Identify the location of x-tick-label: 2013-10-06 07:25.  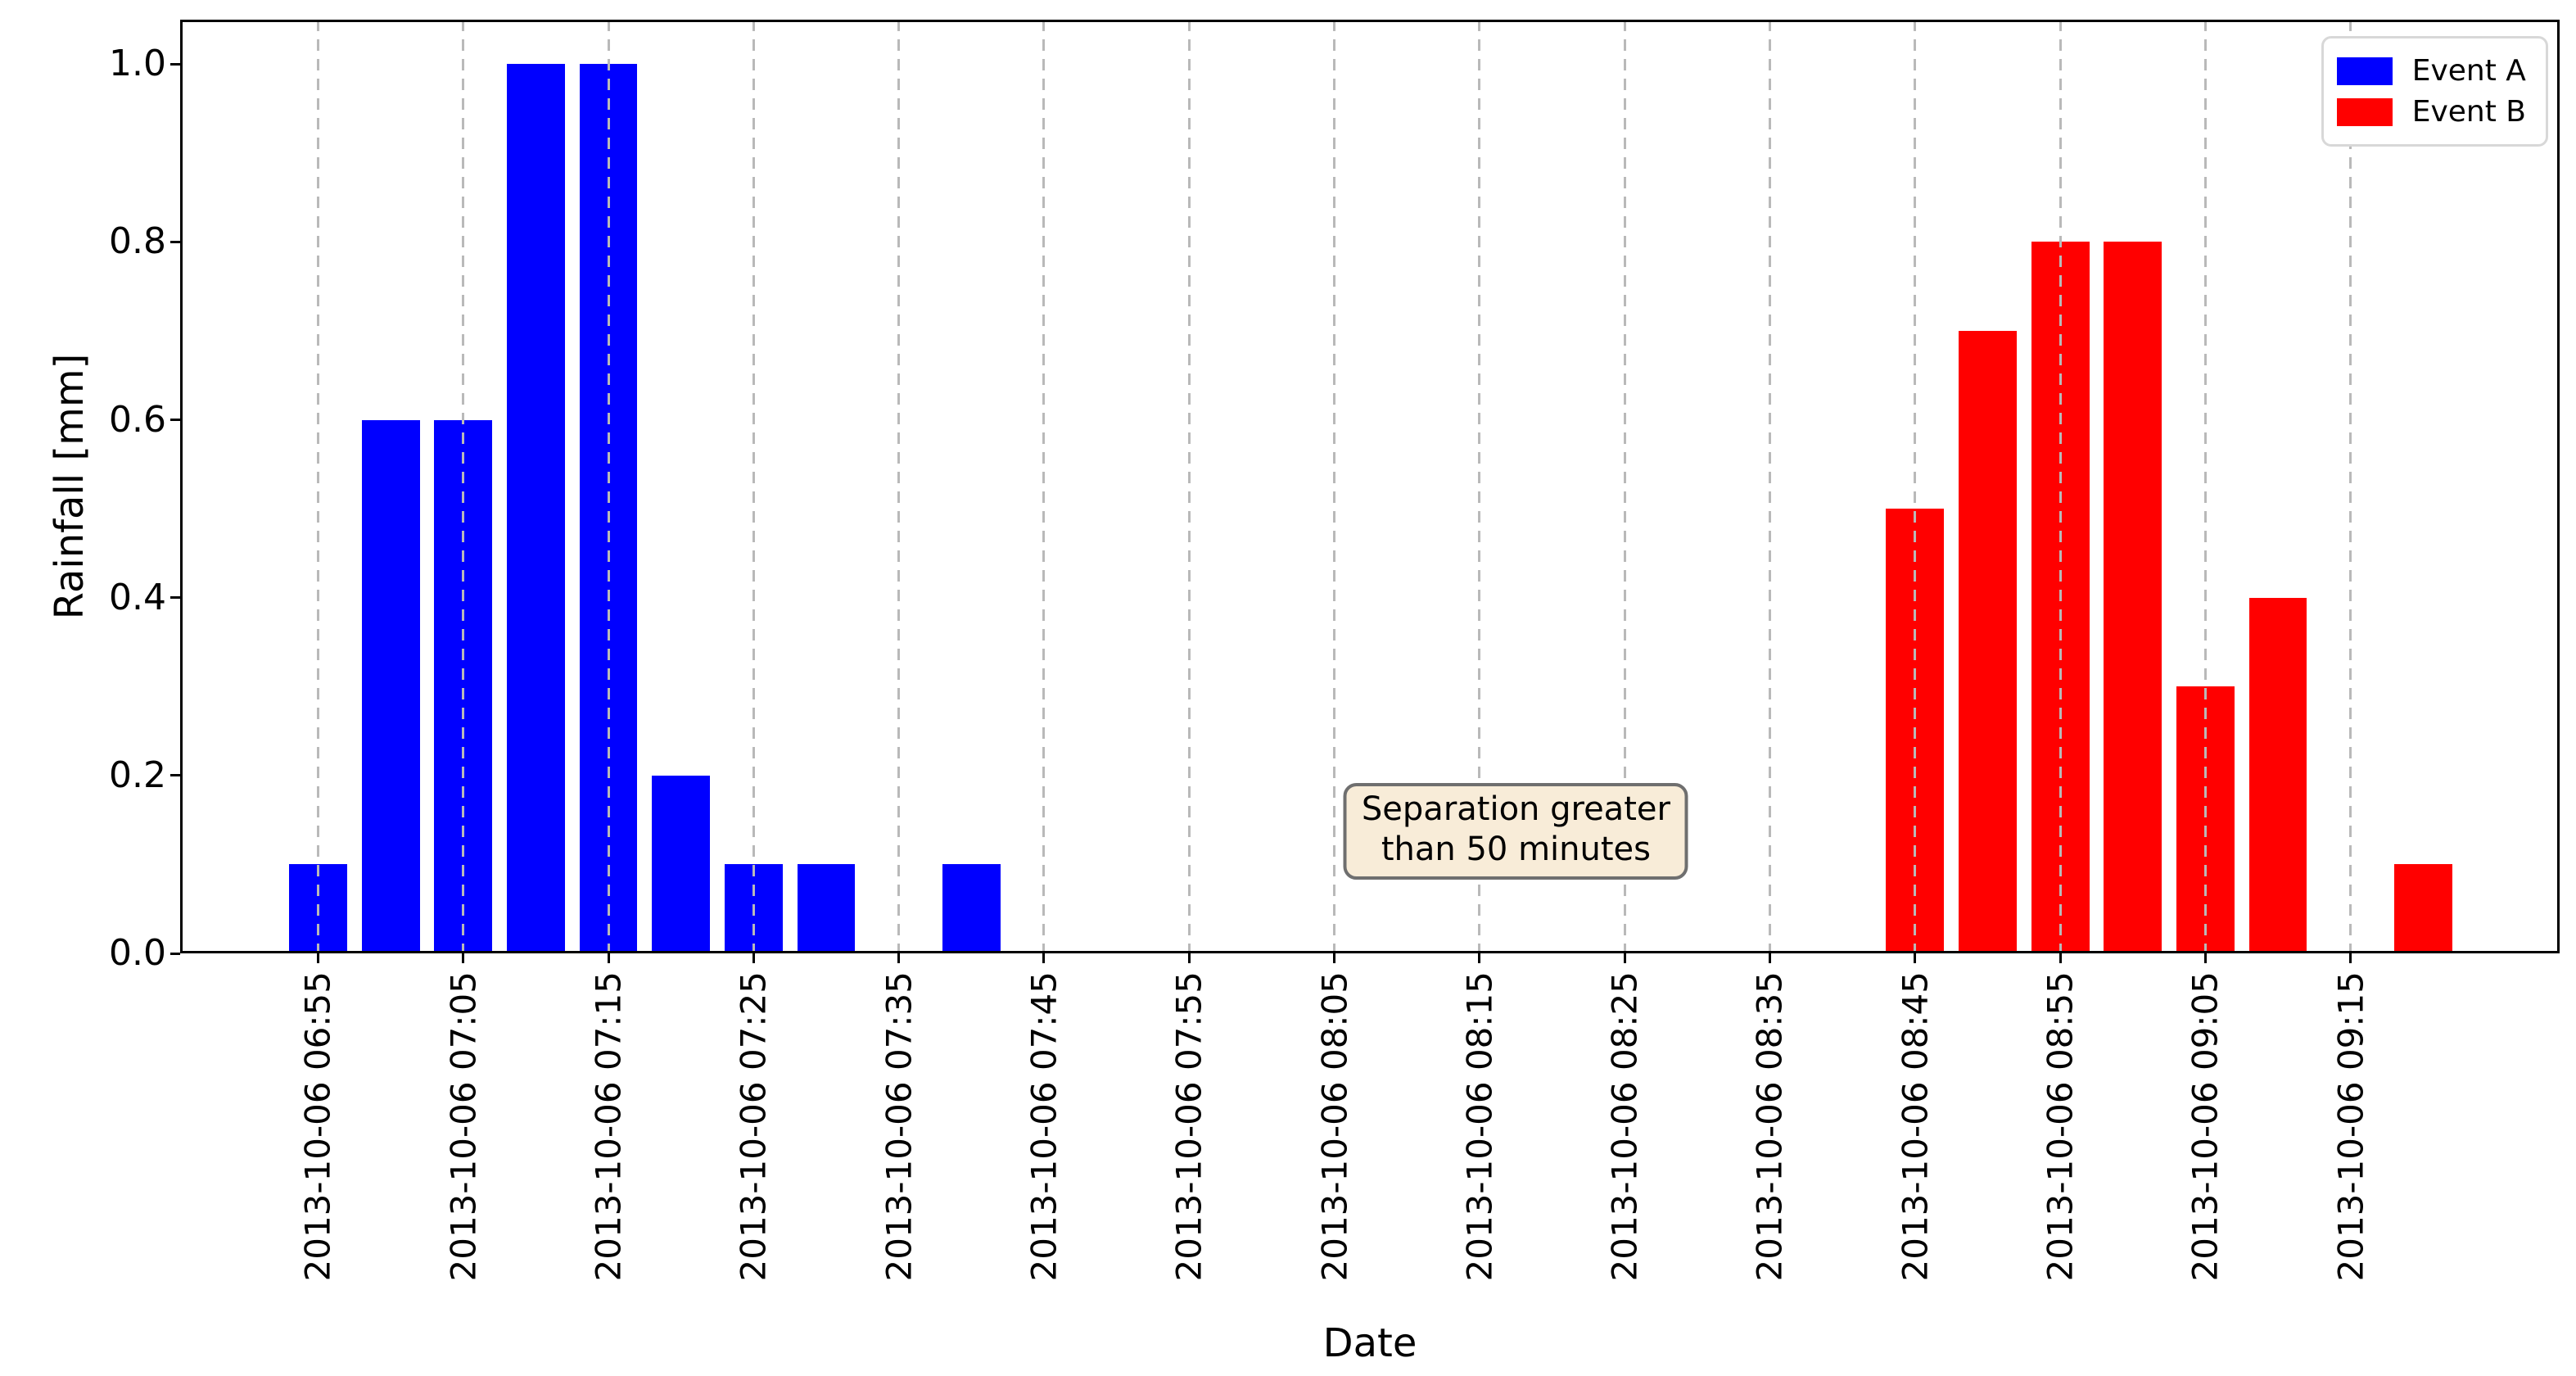
(753, 1126).